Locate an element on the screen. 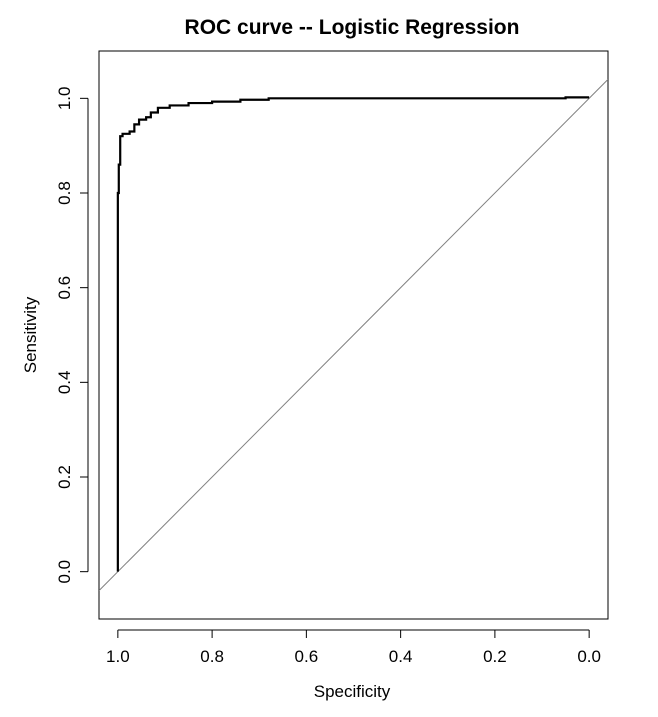 This screenshot has width=658, height=717. y-axis-label: Sensitivity is located at coordinates (30, 334).